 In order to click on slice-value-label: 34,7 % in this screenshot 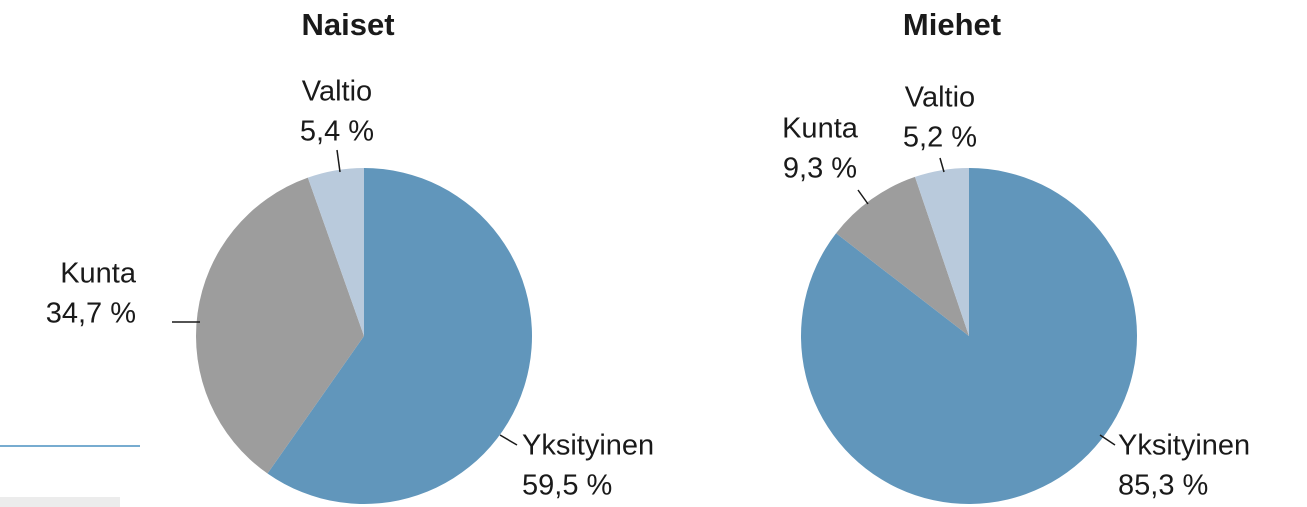, I will do `click(91, 314)`.